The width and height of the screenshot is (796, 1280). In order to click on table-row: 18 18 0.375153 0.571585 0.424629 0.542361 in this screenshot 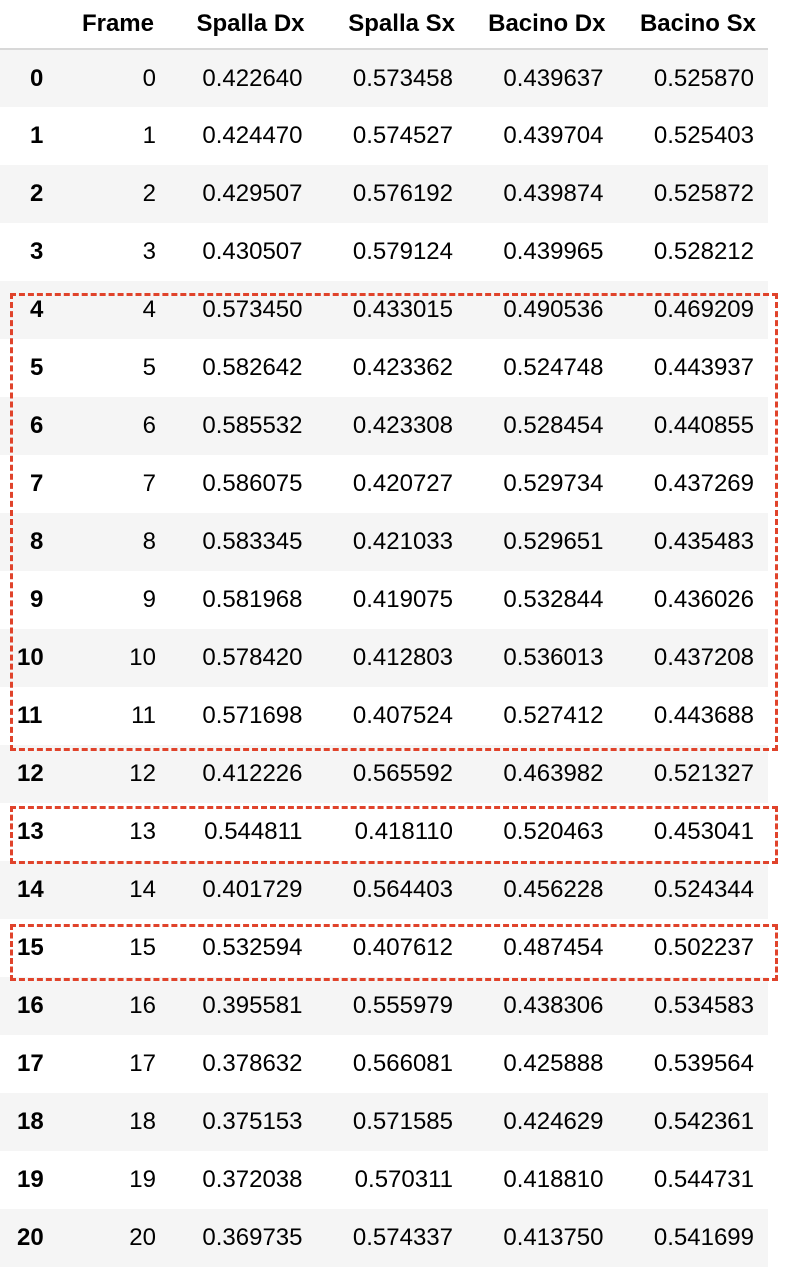, I will do `click(384, 1122)`.